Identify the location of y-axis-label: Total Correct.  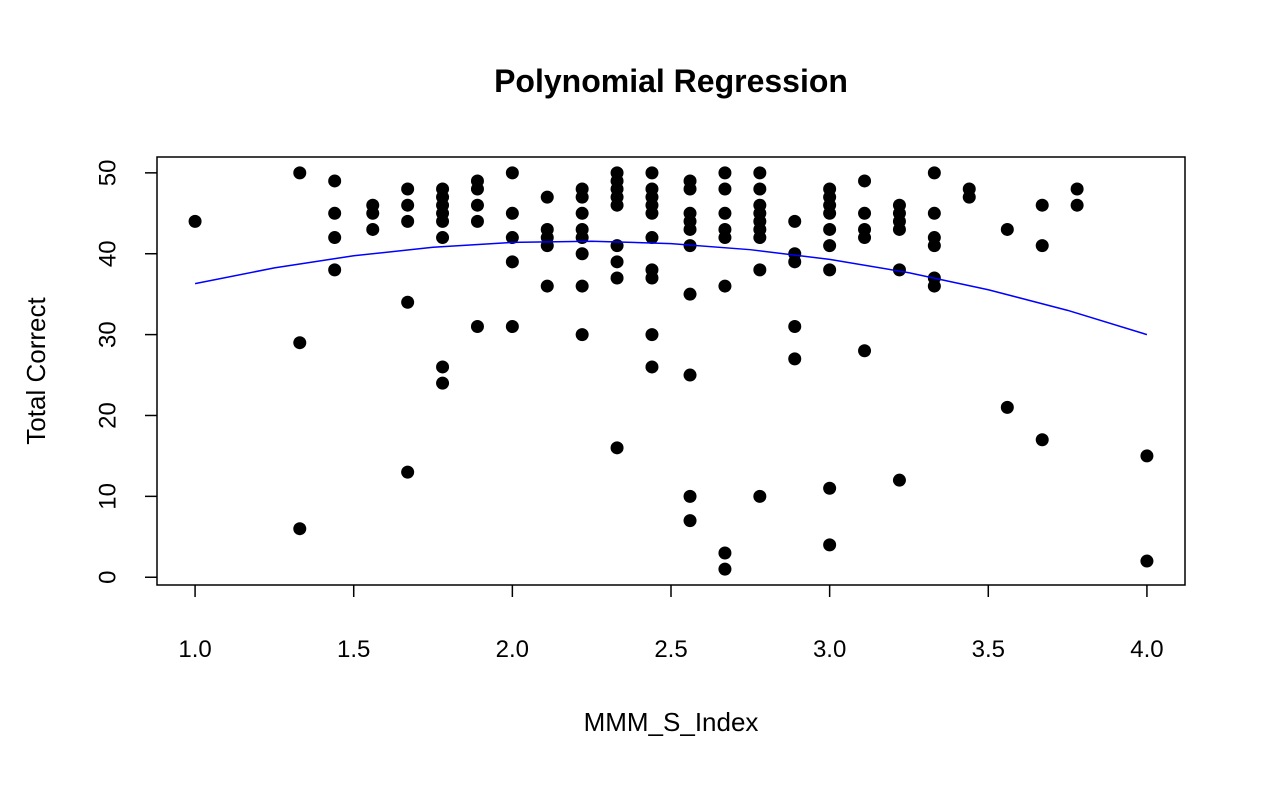
(36, 371).